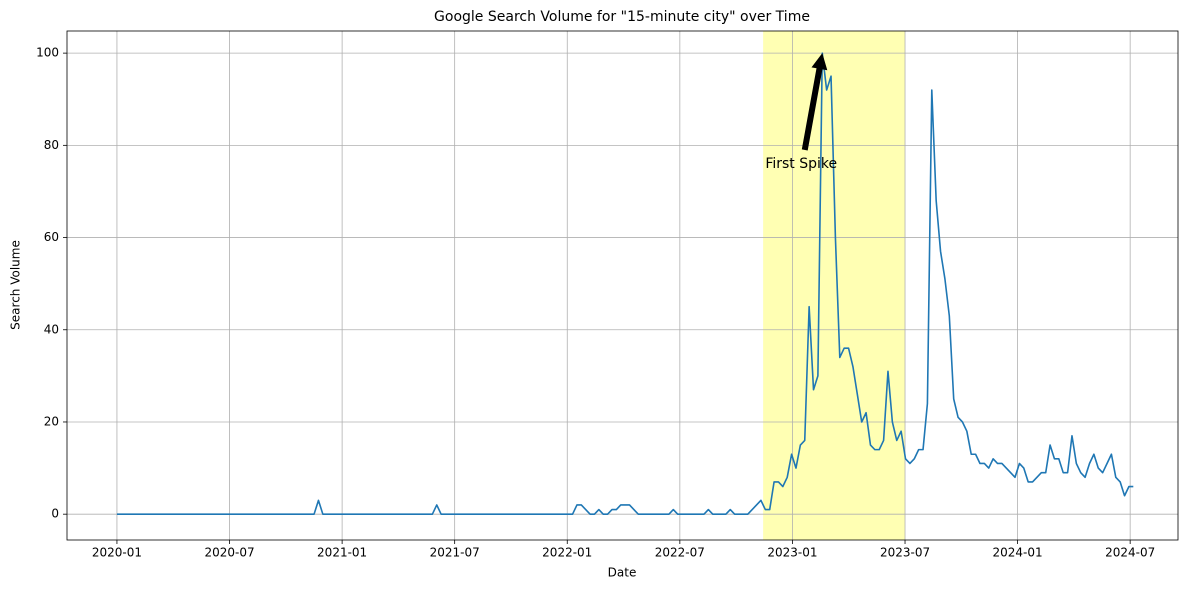 Image resolution: width=1189 pixels, height=594 pixels. What do you see at coordinates (47, 53) in the screenshot?
I see `y-tick-label: 100` at bounding box center [47, 53].